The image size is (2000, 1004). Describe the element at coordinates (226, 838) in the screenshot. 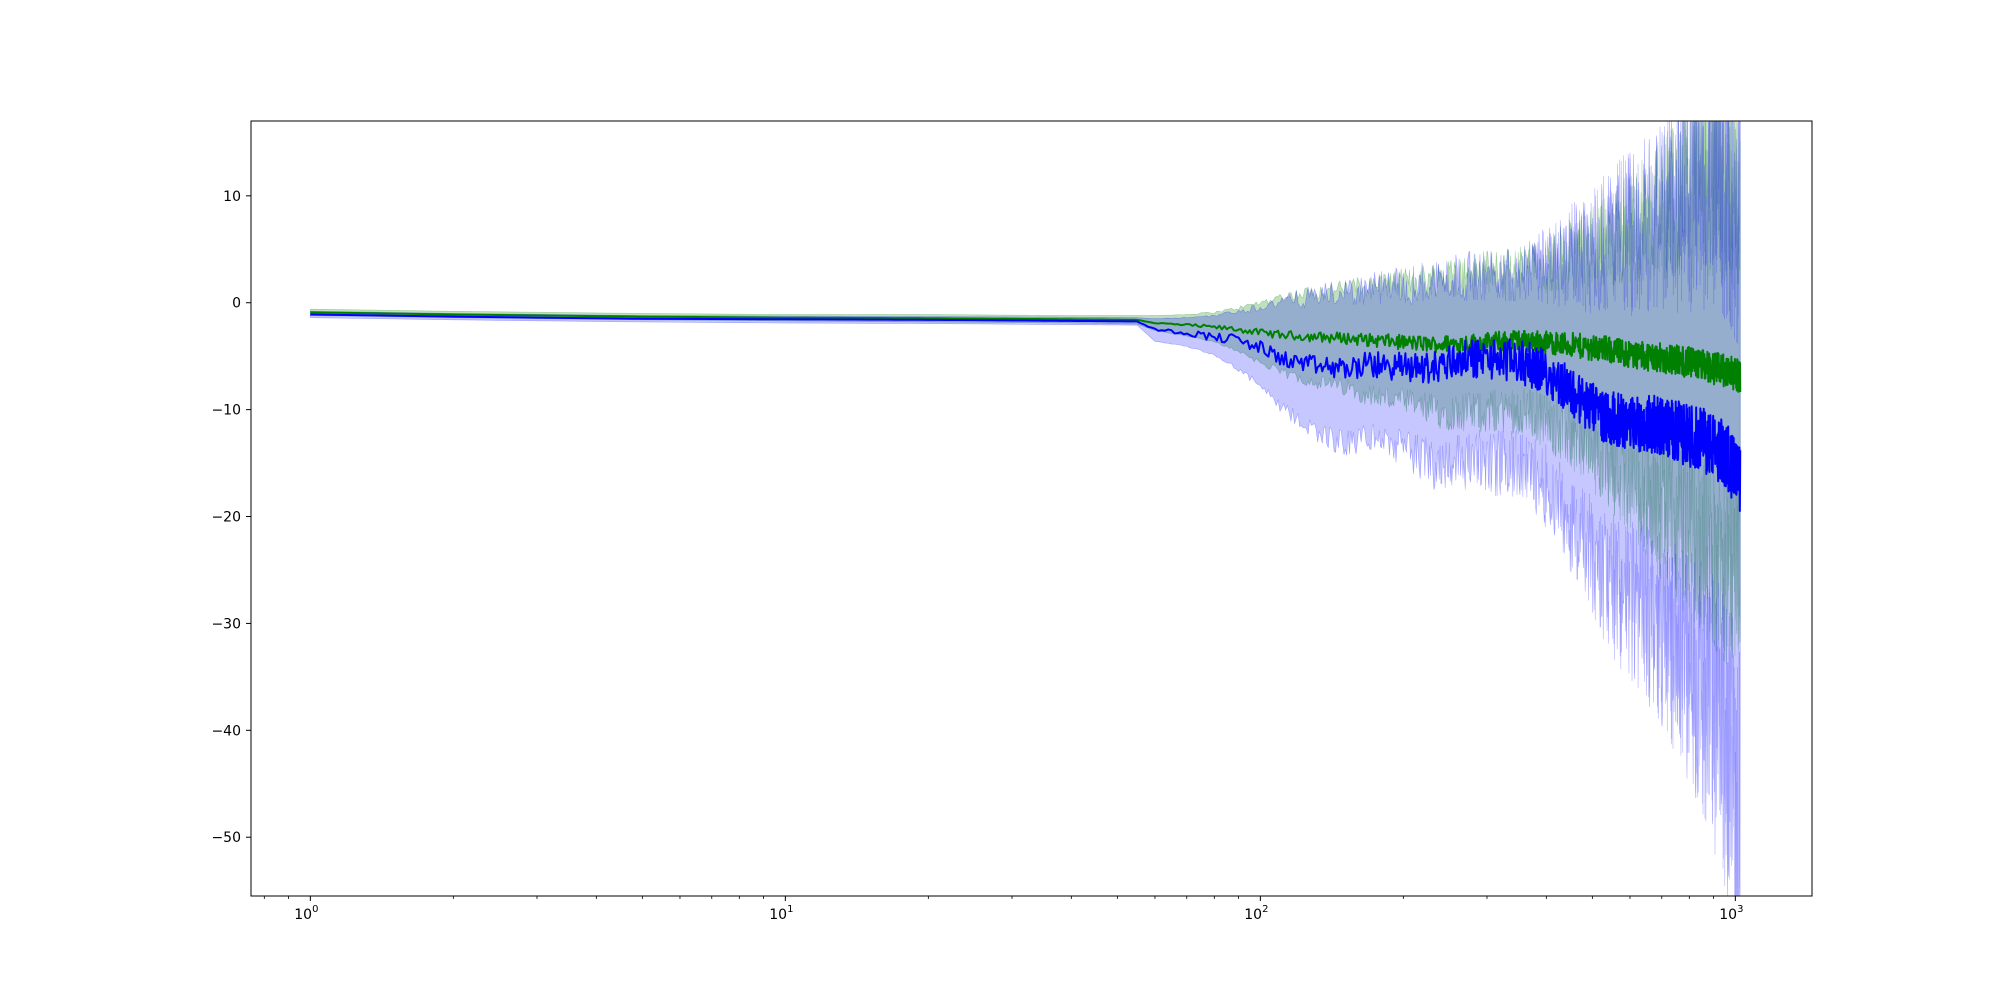

I see `y-tick-label: −50` at that location.